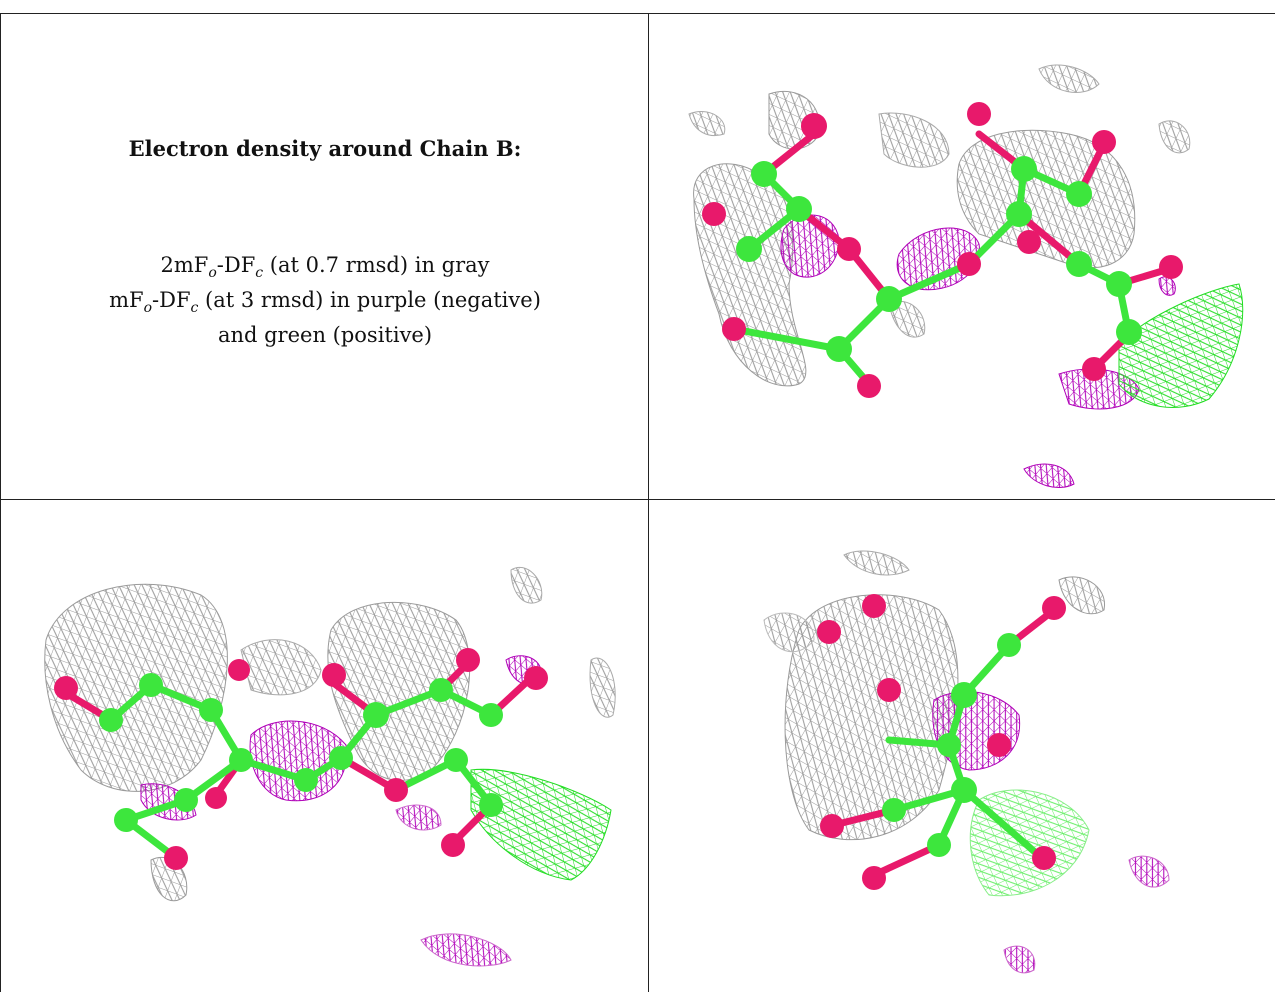 The height and width of the screenshot is (992, 1275). I want to click on caption-line-mfo-dfc: mFo-DFc (at 3 rmsd) in purple (negative), so click(325, 302).